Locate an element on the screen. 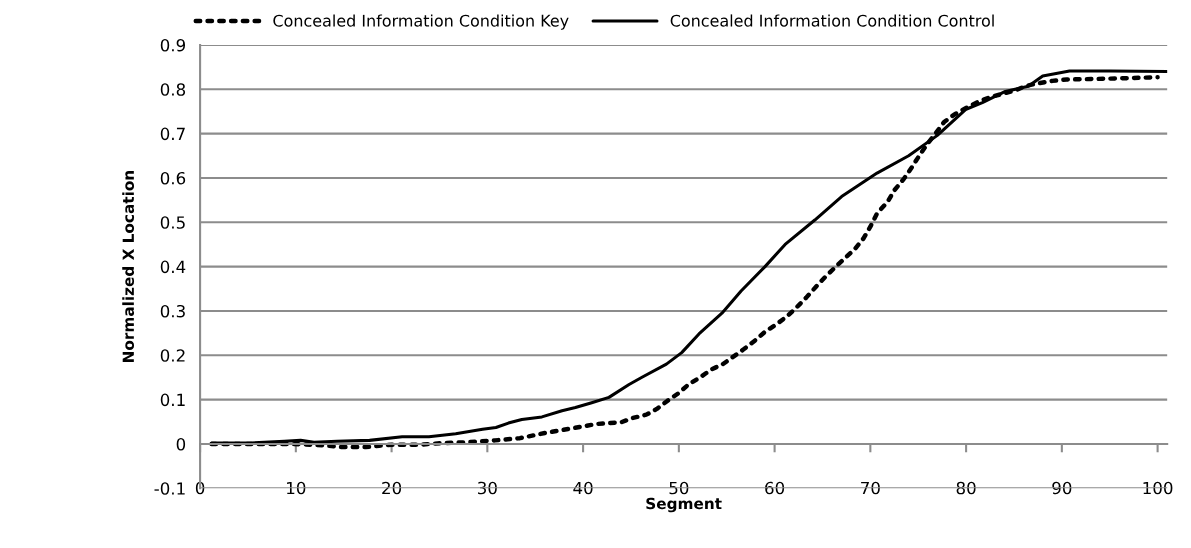 Image resolution: width=1191 pixels, height=548 pixels. y-tick-label: 0.4 is located at coordinates (173, 267).